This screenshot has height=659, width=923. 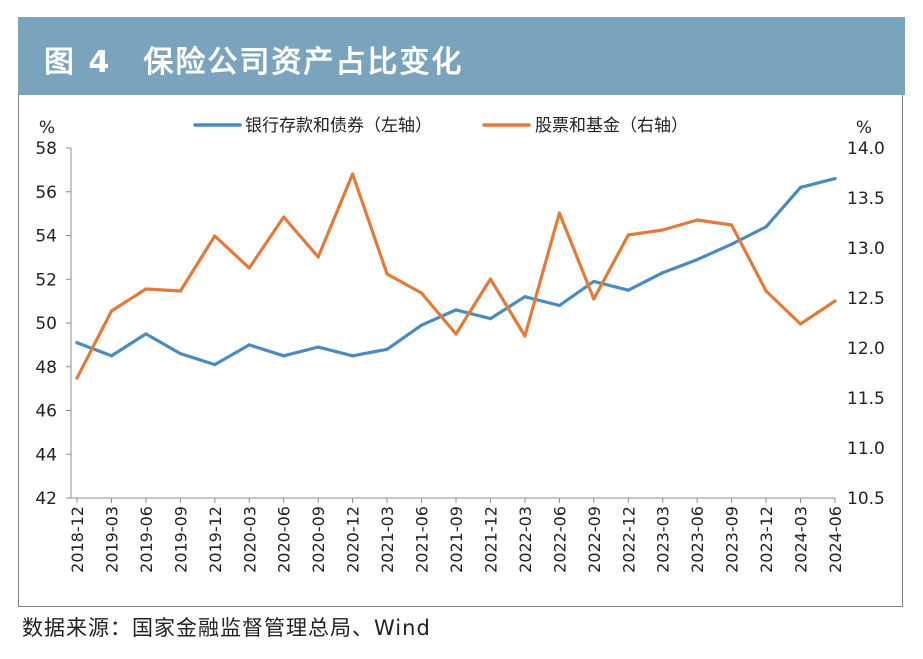 I want to click on x-tick-label: 2022-12, so click(x=628, y=539).